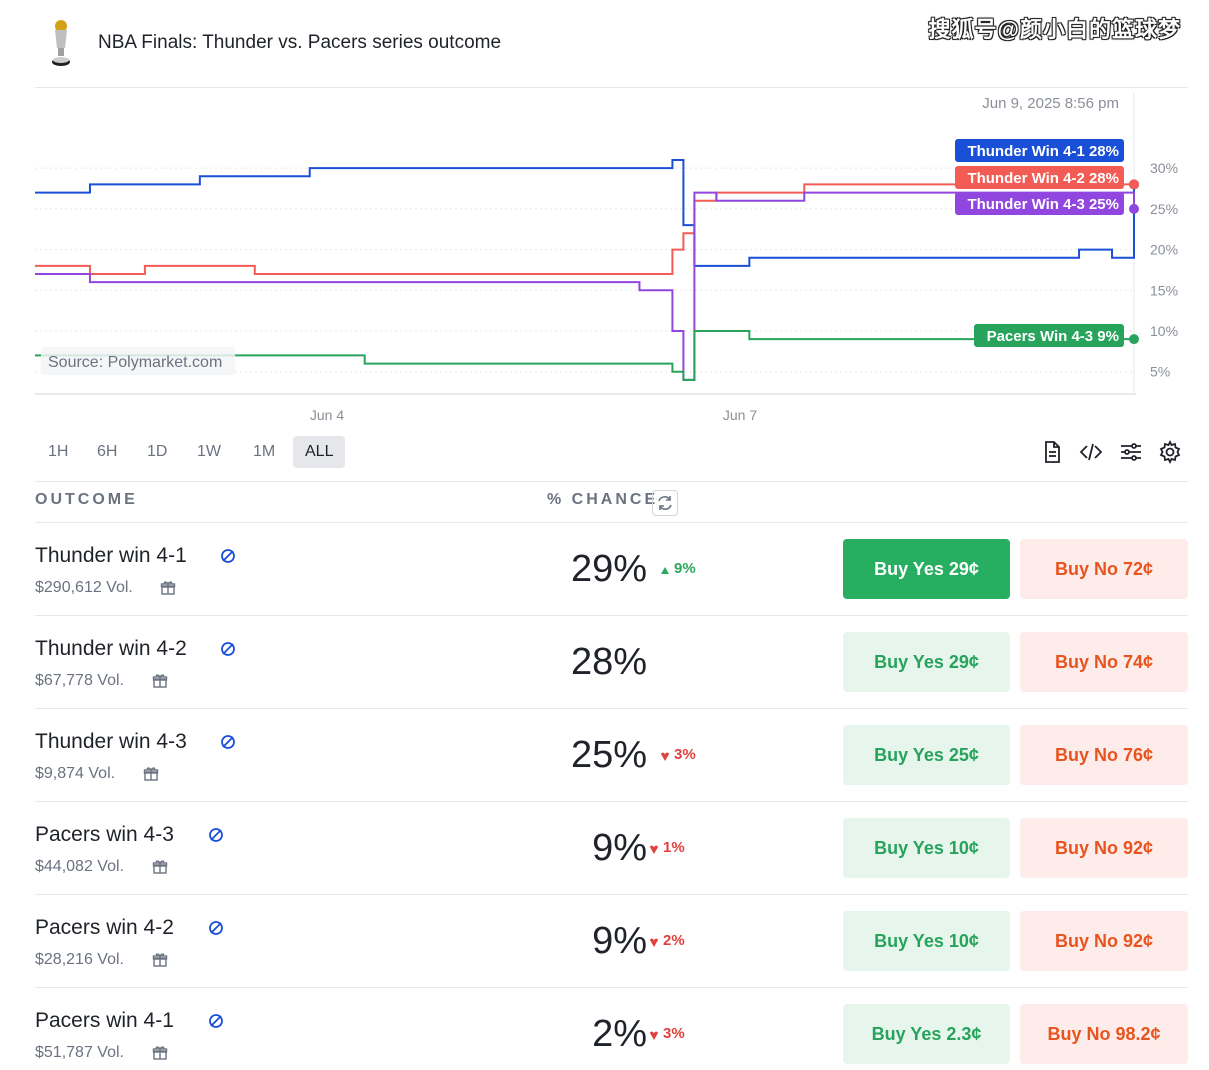 This screenshot has height=1070, width=1209. Describe the element at coordinates (608, 569) in the screenshot. I see `outcome-chance: 29%` at that location.